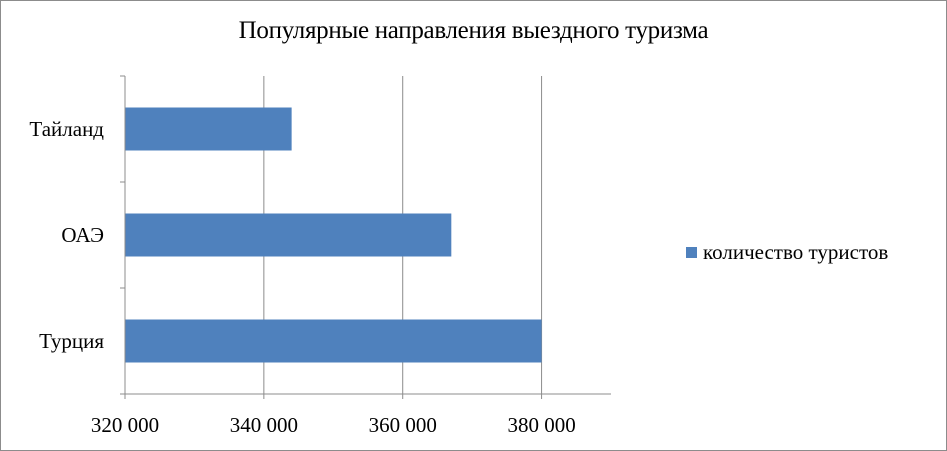 This screenshot has height=451, width=947. Describe the element at coordinates (796, 252) in the screenshot. I see `legend-label: количество туристов` at that location.